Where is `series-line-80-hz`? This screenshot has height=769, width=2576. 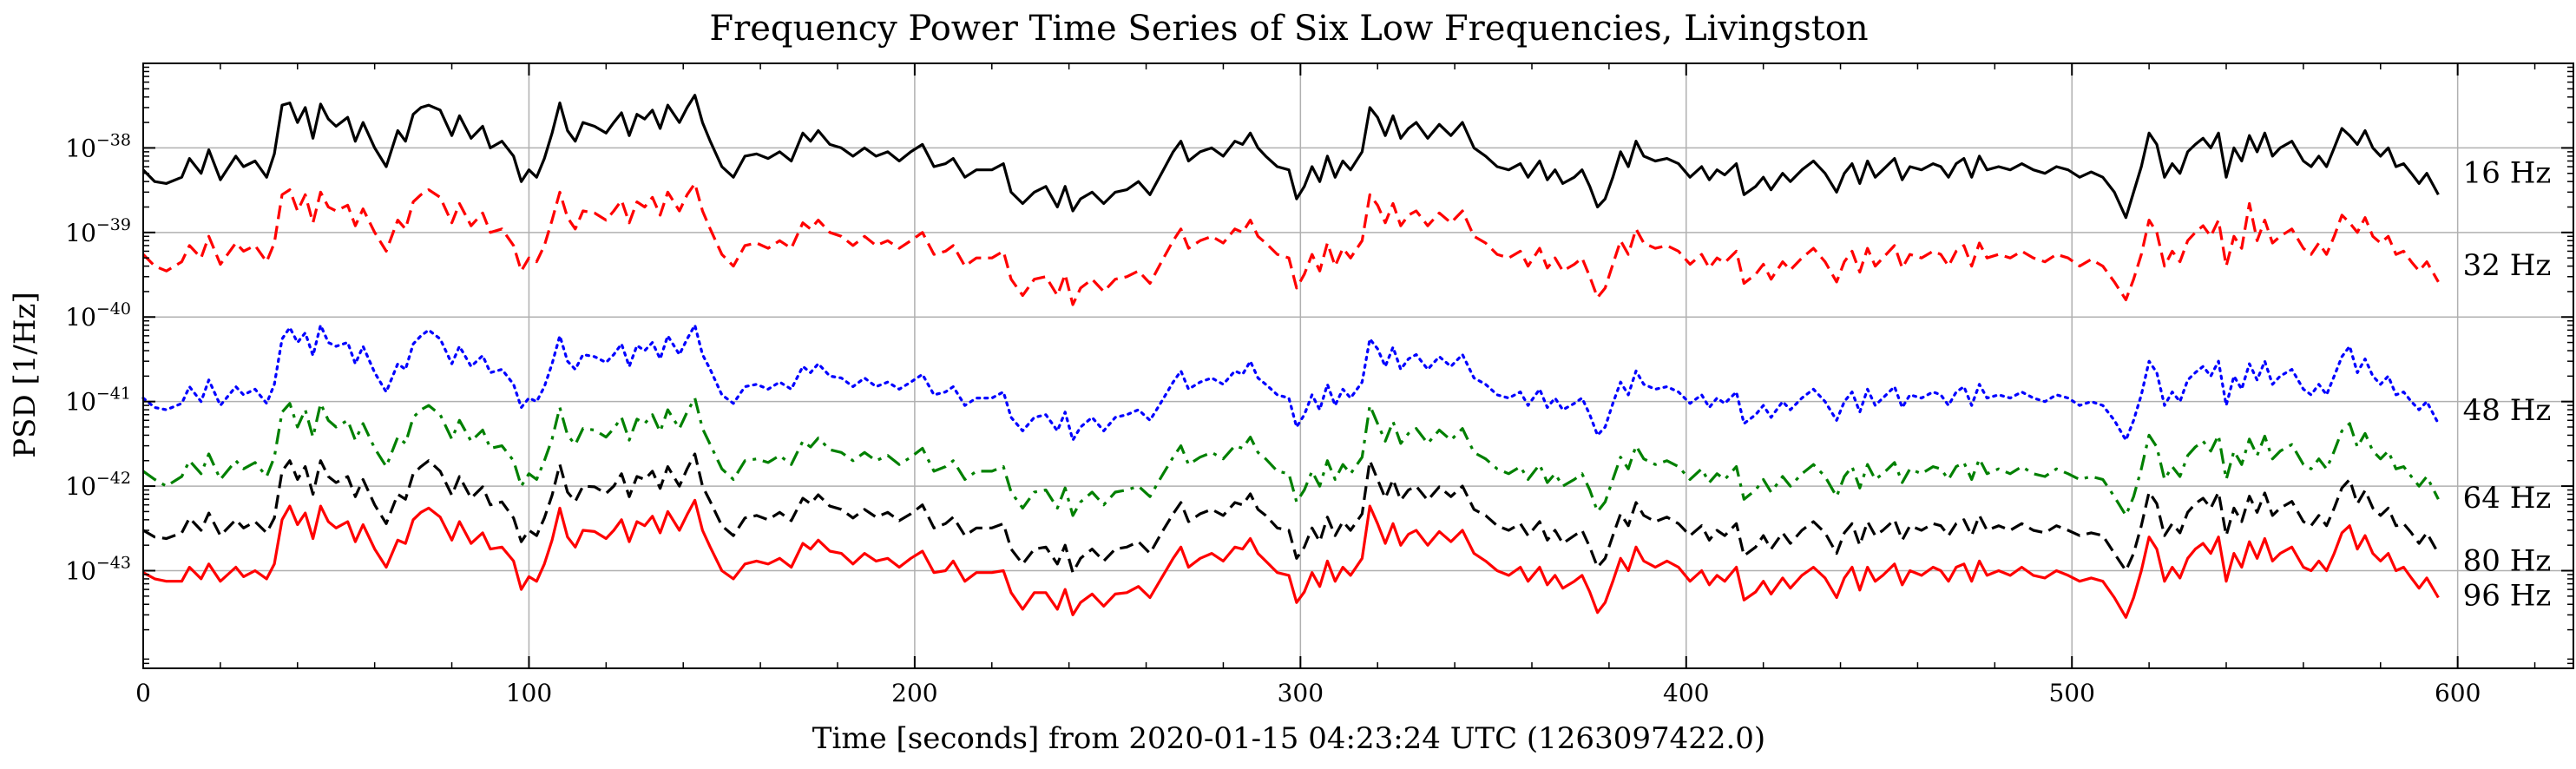 series-line-80-hz is located at coordinates (1291, 513).